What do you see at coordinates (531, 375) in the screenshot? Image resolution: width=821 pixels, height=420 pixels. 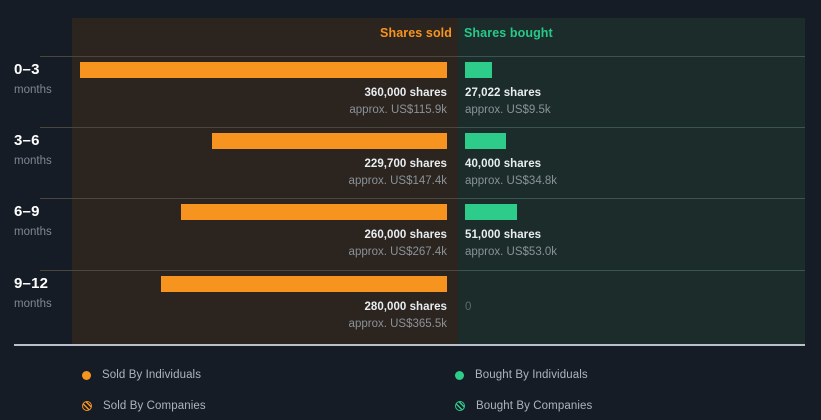 I see `legend-label: Bought By Individuals` at bounding box center [531, 375].